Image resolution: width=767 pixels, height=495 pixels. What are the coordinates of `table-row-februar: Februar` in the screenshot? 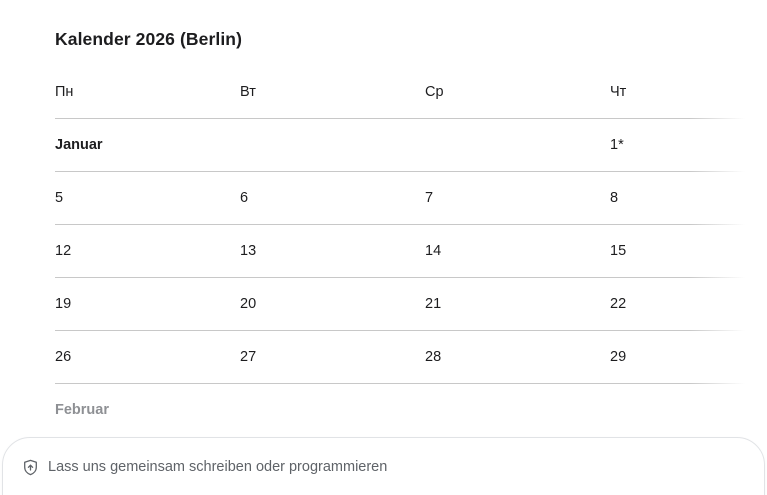 It's located at (400, 410).